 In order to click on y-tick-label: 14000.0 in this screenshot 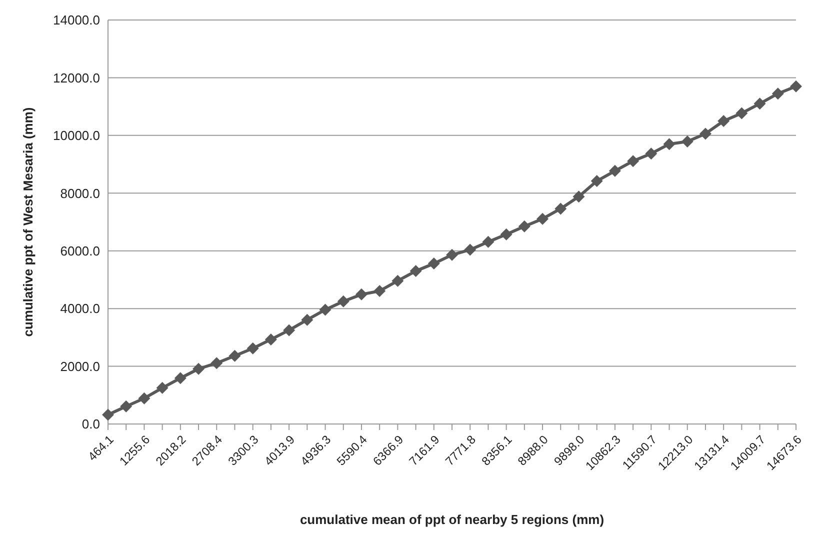, I will do `click(76, 20)`.